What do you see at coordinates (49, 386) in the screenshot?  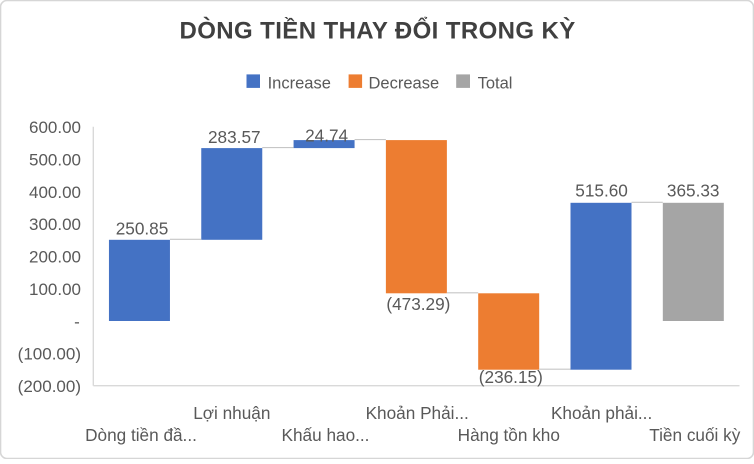 I see `svg-text: (200.00)` at bounding box center [49, 386].